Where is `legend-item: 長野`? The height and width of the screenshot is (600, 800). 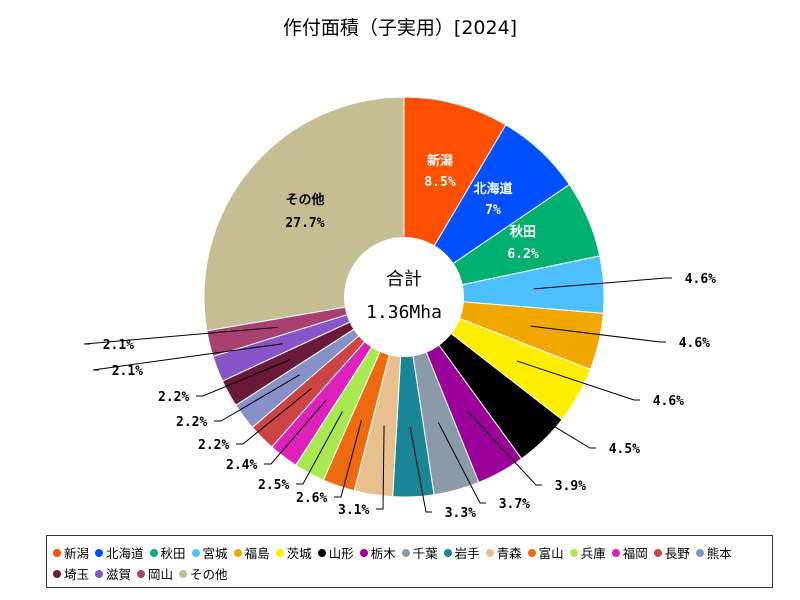
legend-item: 長野 is located at coordinates (671, 552).